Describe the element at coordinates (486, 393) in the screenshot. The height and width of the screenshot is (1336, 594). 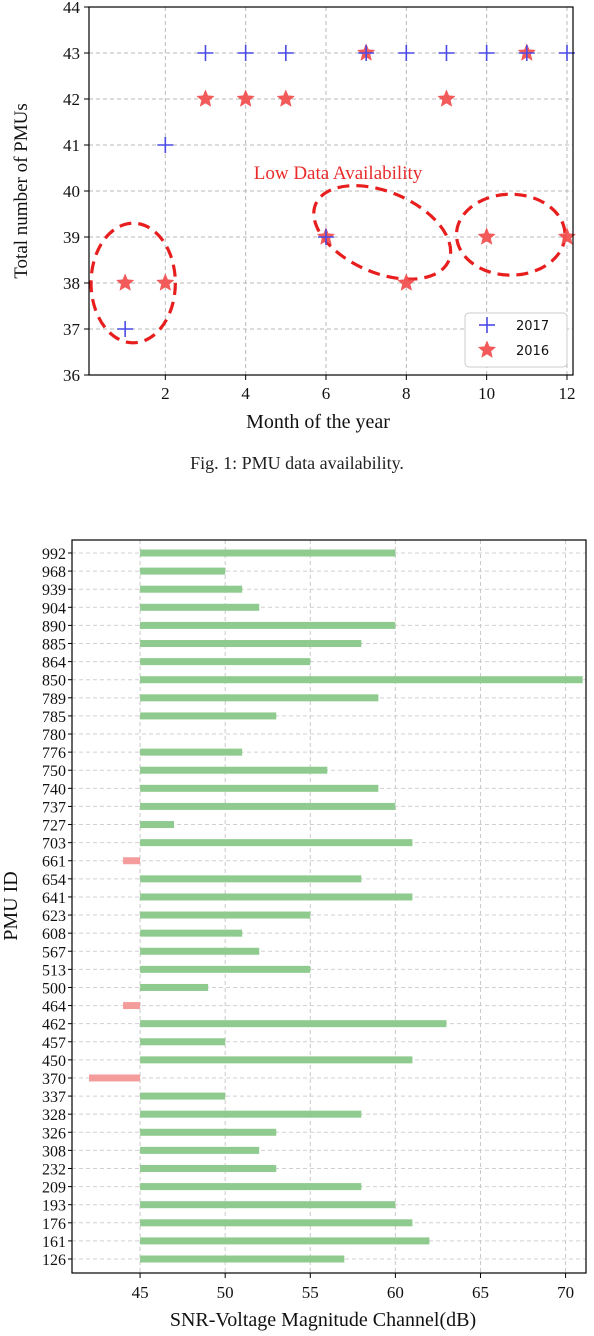
I see `chart1-x-tick-label: 10` at that location.